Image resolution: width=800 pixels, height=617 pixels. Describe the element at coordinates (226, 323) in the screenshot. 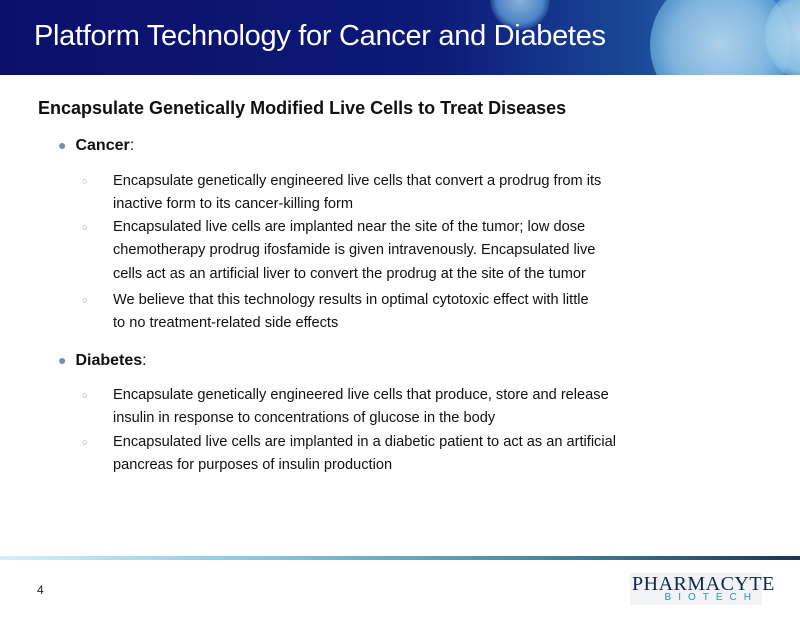

I see `item-line: to no treatment-related side effects` at that location.